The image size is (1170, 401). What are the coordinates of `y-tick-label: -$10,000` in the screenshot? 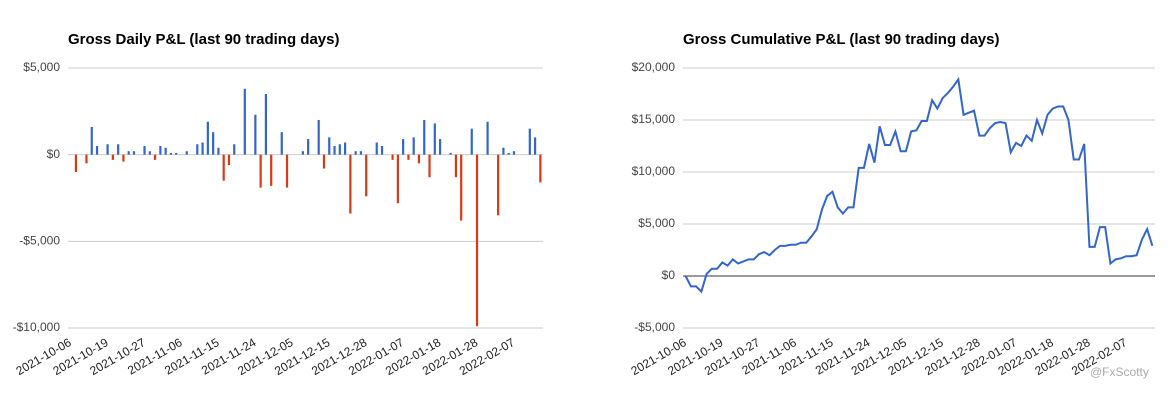 It's located at (37, 327).